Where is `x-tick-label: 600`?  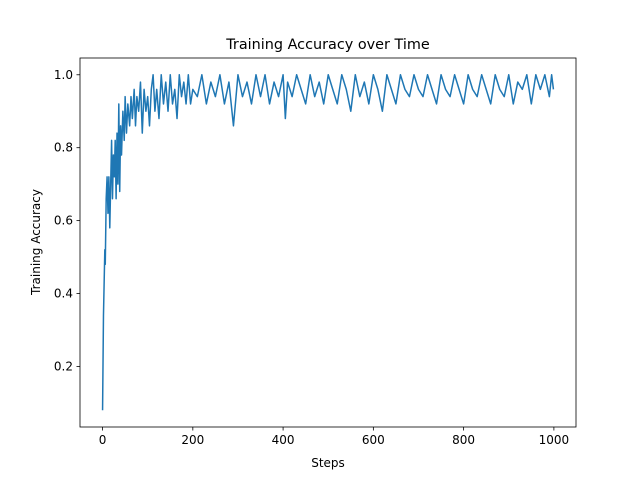
x-tick-label: 600 is located at coordinates (373, 440).